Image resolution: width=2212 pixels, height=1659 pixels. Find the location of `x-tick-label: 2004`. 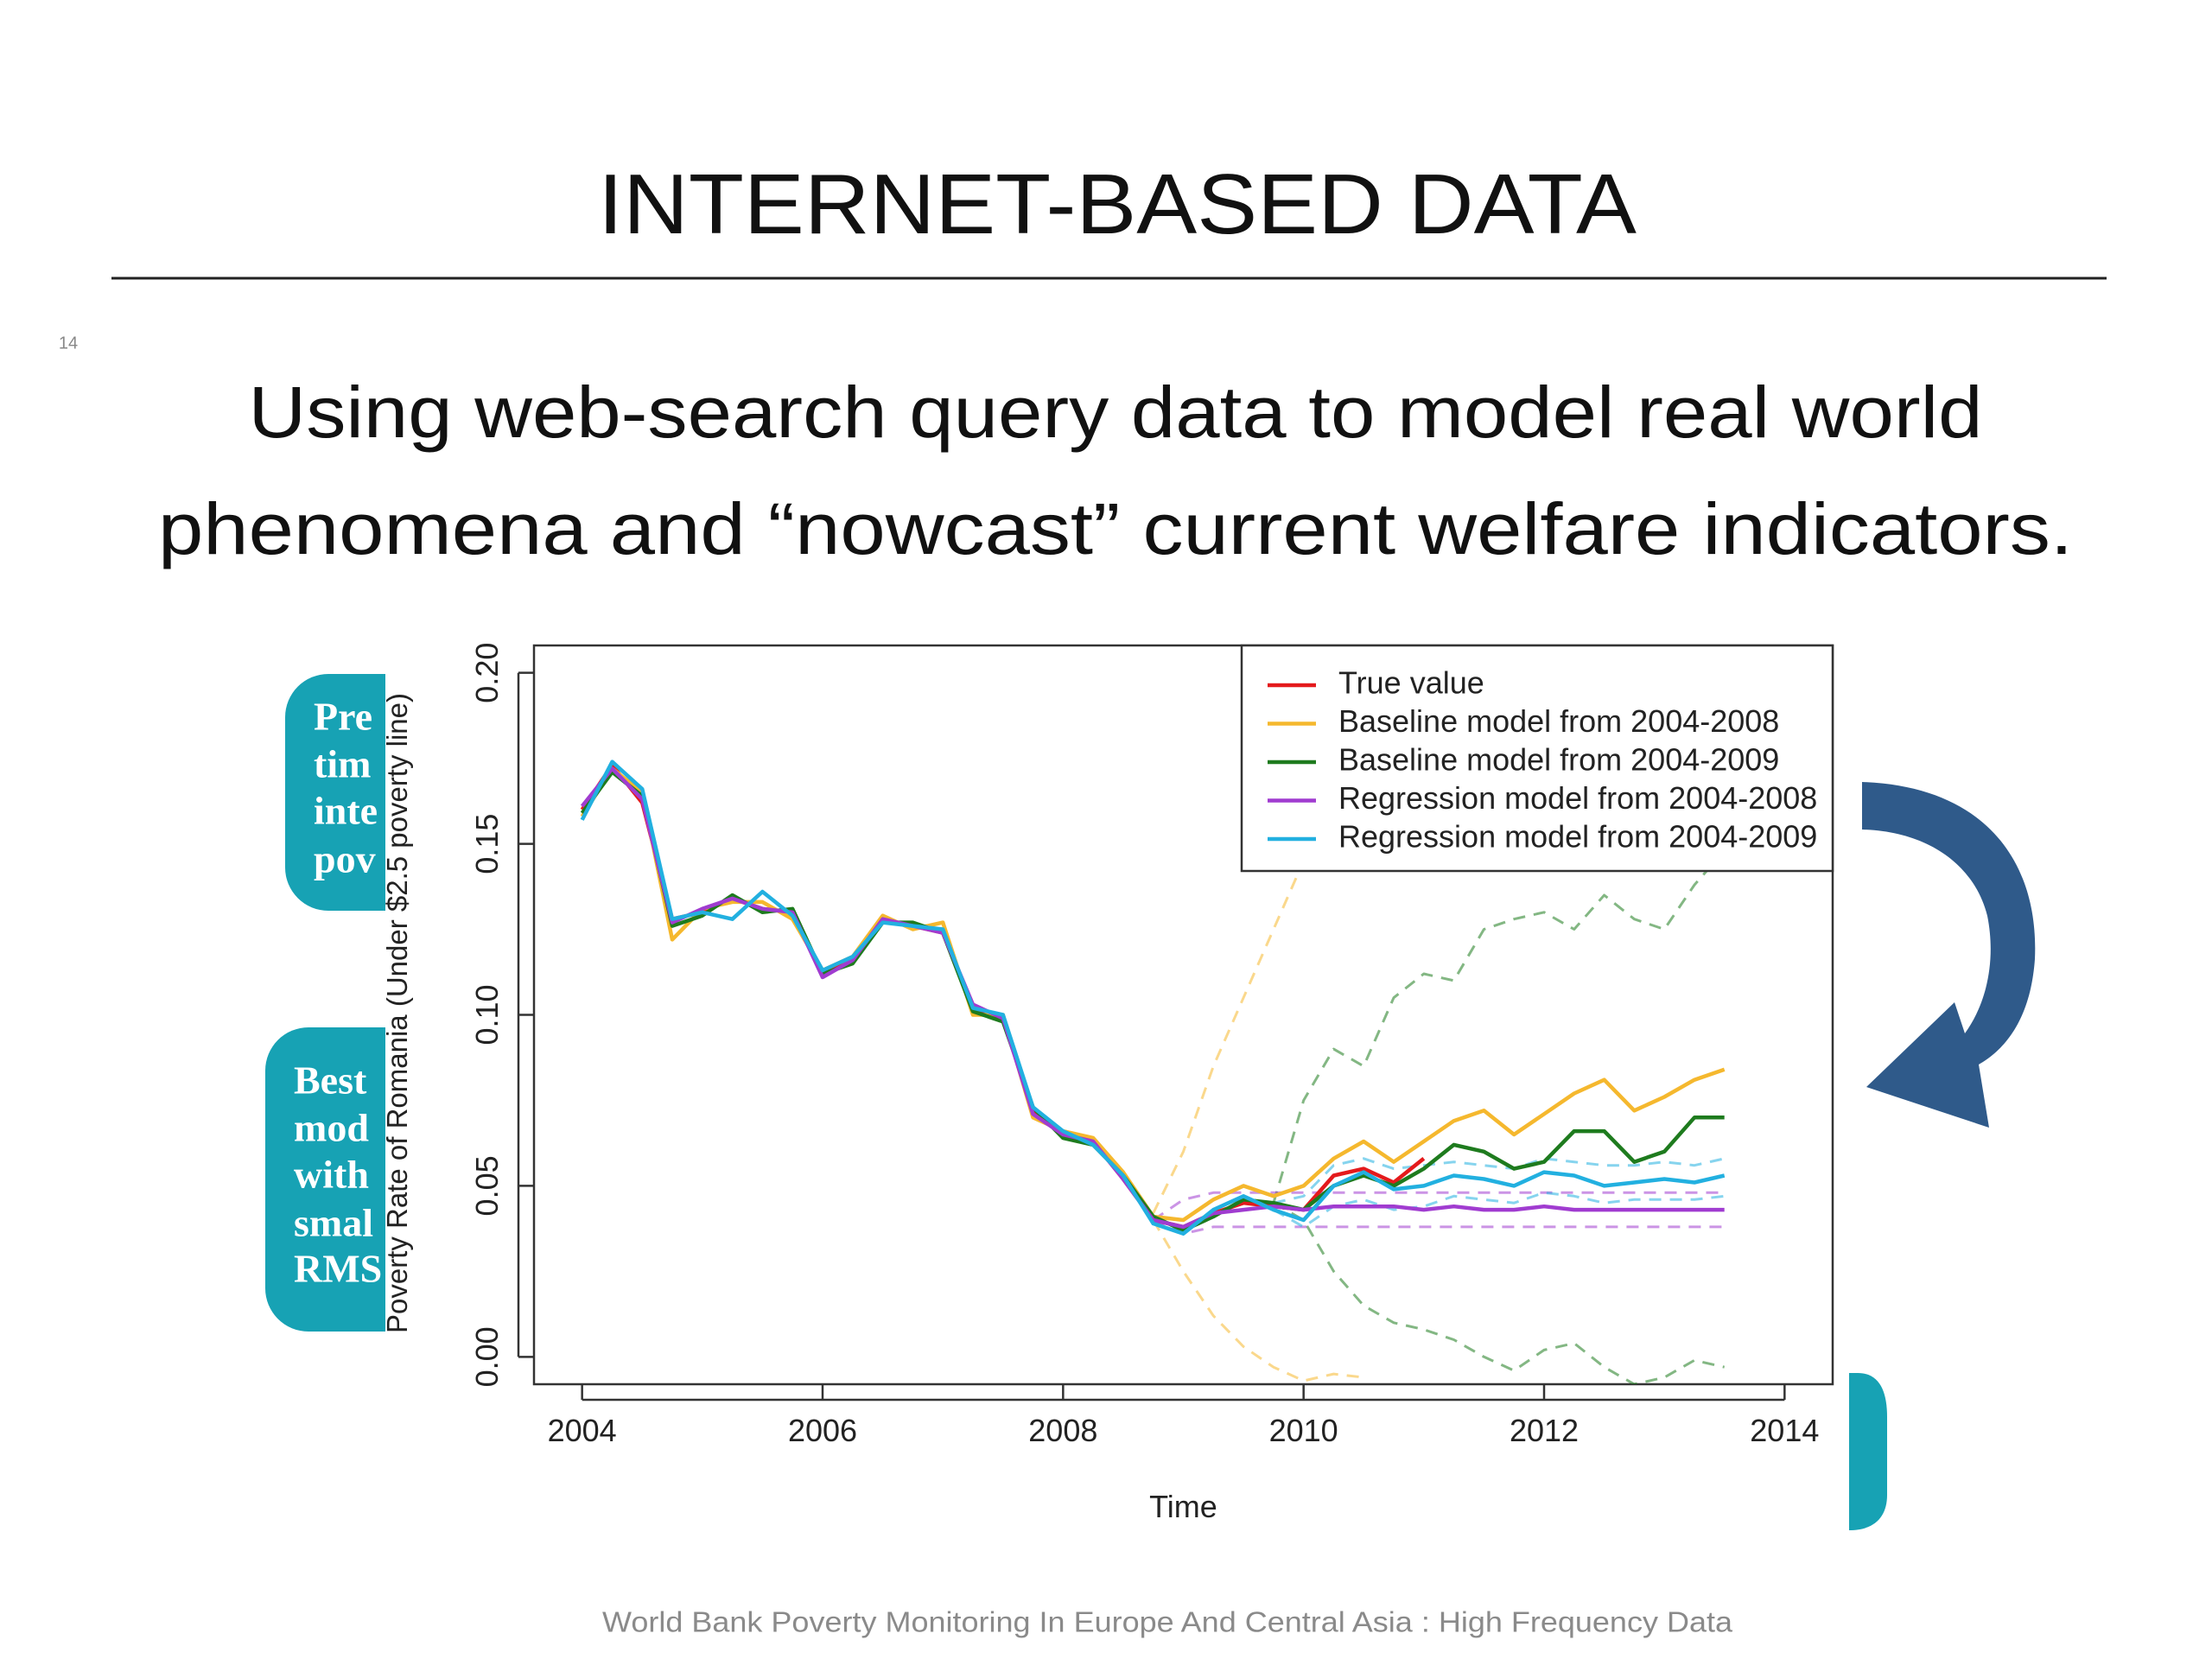

x-tick-label: 2004 is located at coordinates (582, 1430).